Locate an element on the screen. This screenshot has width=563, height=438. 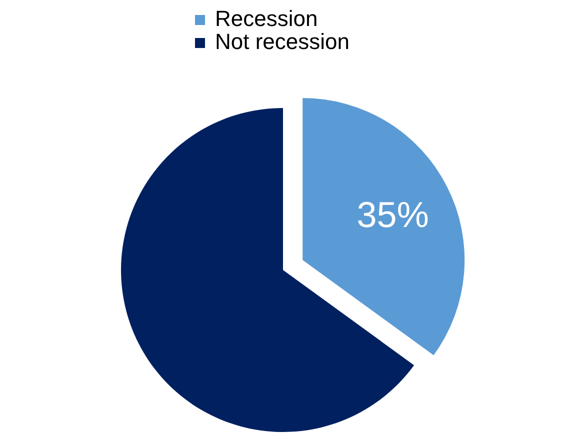
data-label: 35% is located at coordinates (392, 215).